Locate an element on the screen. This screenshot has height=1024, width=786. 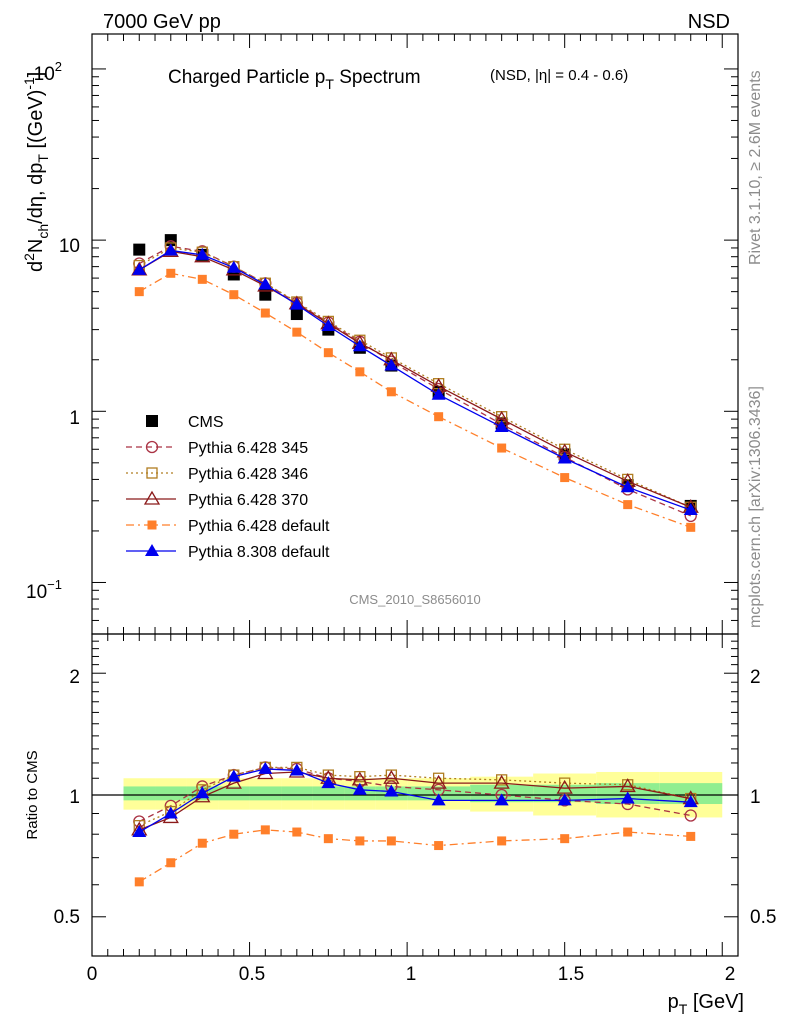
legend-label: Pythia 6.428 default is located at coordinates (259, 526).